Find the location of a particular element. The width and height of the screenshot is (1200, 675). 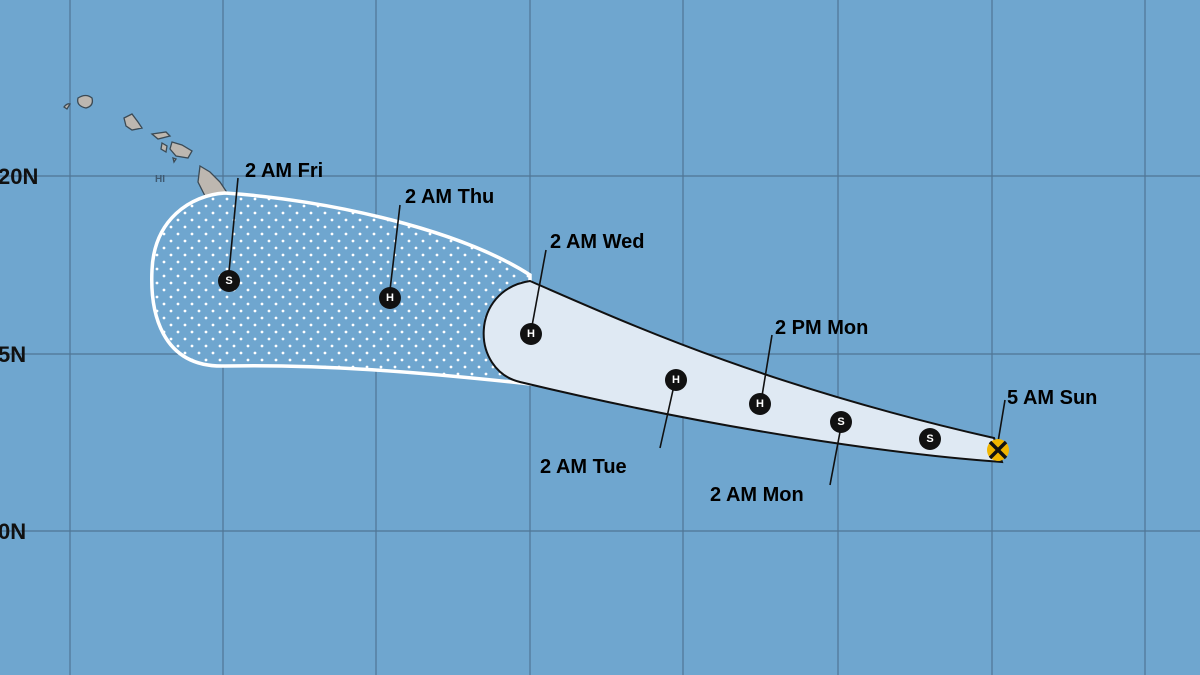

lat-label-20n: 20N is located at coordinates (19, 176).